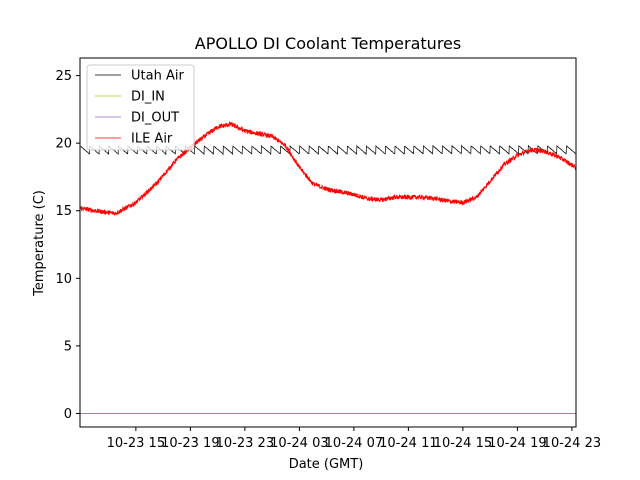 The height and width of the screenshot is (480, 640). What do you see at coordinates (63, 76) in the screenshot?
I see `y-tick-label: 25` at bounding box center [63, 76].